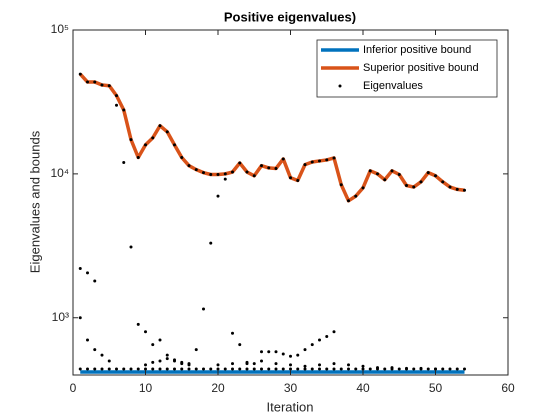  I want to click on legend-label: Inferior positive bound, so click(417, 50).